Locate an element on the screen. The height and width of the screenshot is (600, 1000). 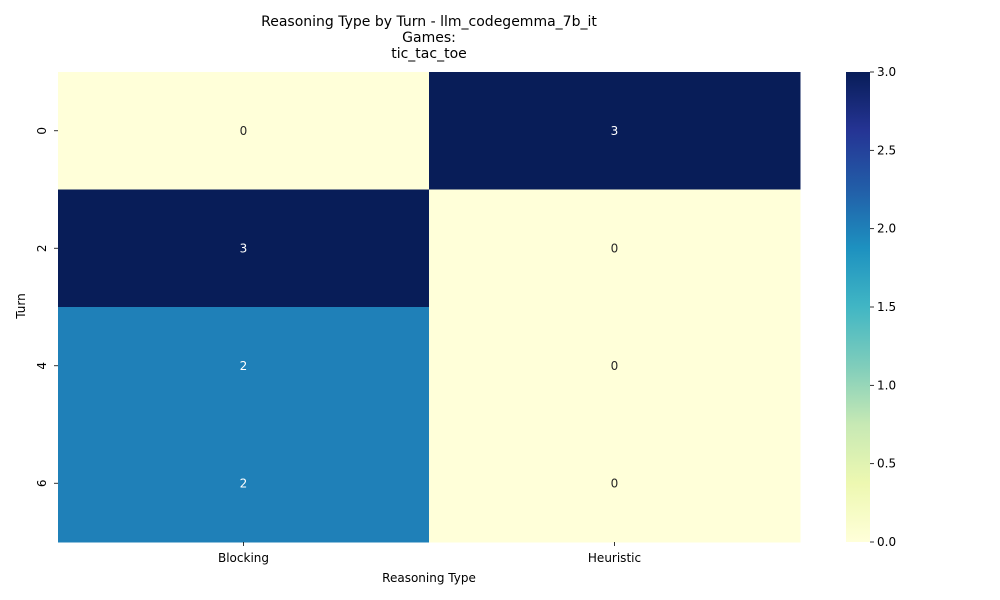
colorbar-tick-label: 1.5 is located at coordinates (886, 307).